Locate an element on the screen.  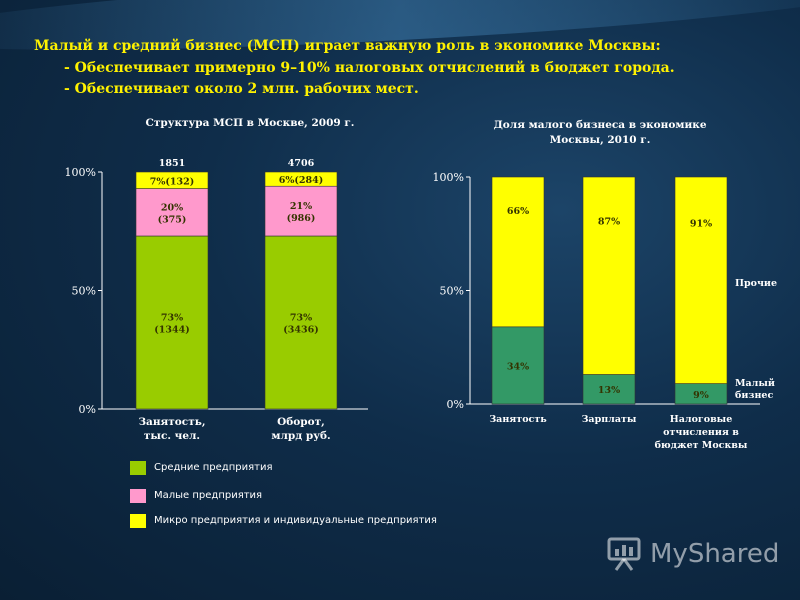
chart1-data-label-1-2-0: 6%(284) is located at coordinates (301, 180).